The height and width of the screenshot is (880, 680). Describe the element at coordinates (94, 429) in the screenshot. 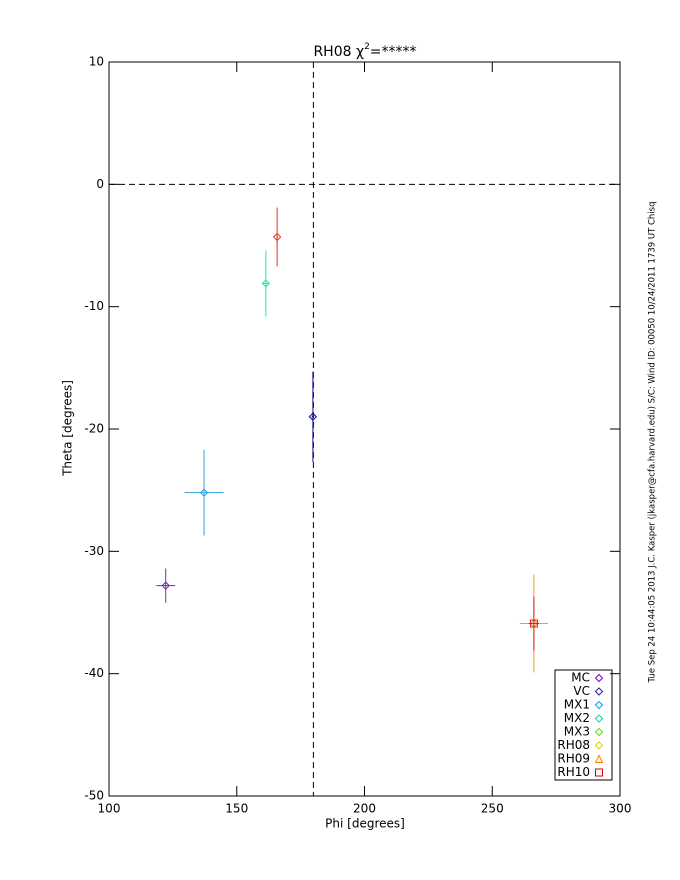

I see `y-tick-label: -20` at that location.